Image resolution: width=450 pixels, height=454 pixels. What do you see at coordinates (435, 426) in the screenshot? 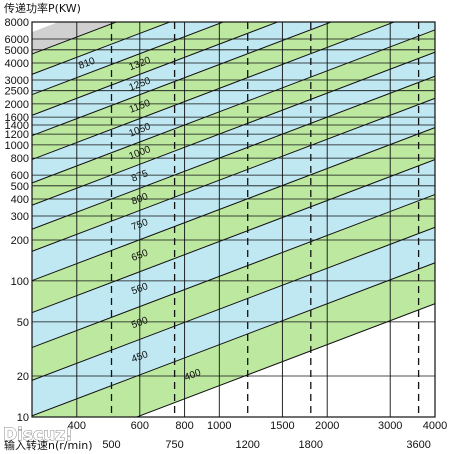
I see `x-tick-label-top: 4000` at bounding box center [435, 426].